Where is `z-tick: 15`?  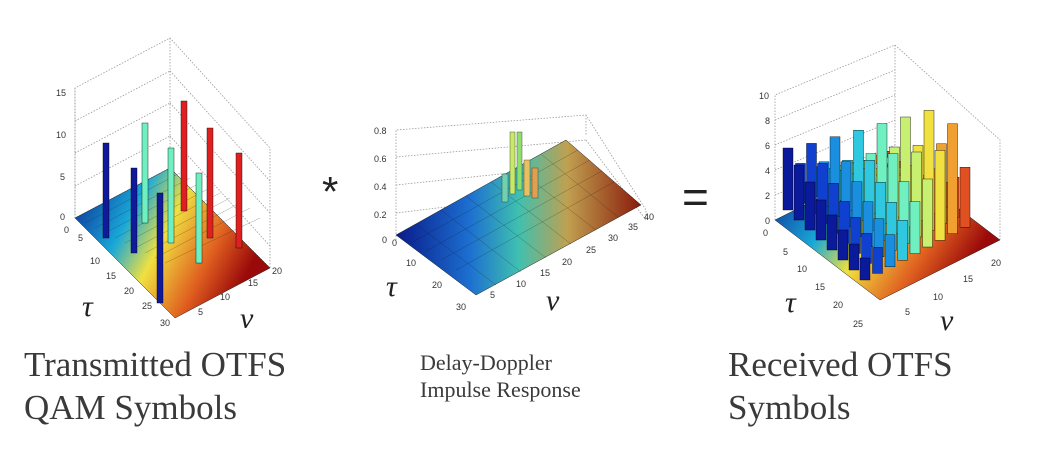
z-tick: 15 is located at coordinates (61, 93).